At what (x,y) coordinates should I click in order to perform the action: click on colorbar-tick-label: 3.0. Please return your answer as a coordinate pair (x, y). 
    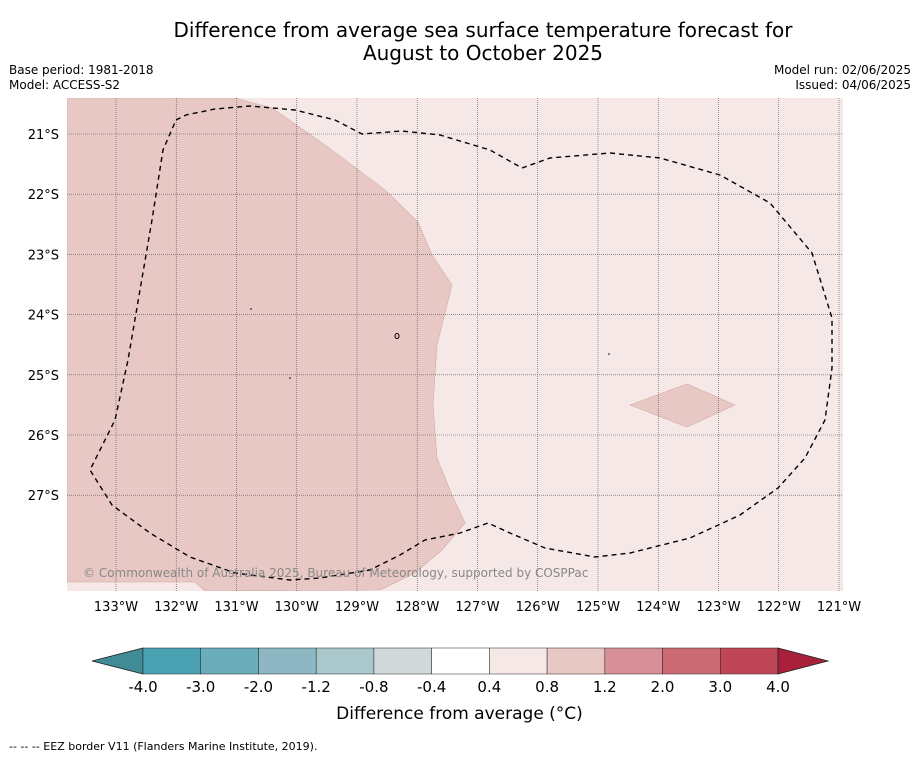
    Looking at the image, I should click on (720, 687).